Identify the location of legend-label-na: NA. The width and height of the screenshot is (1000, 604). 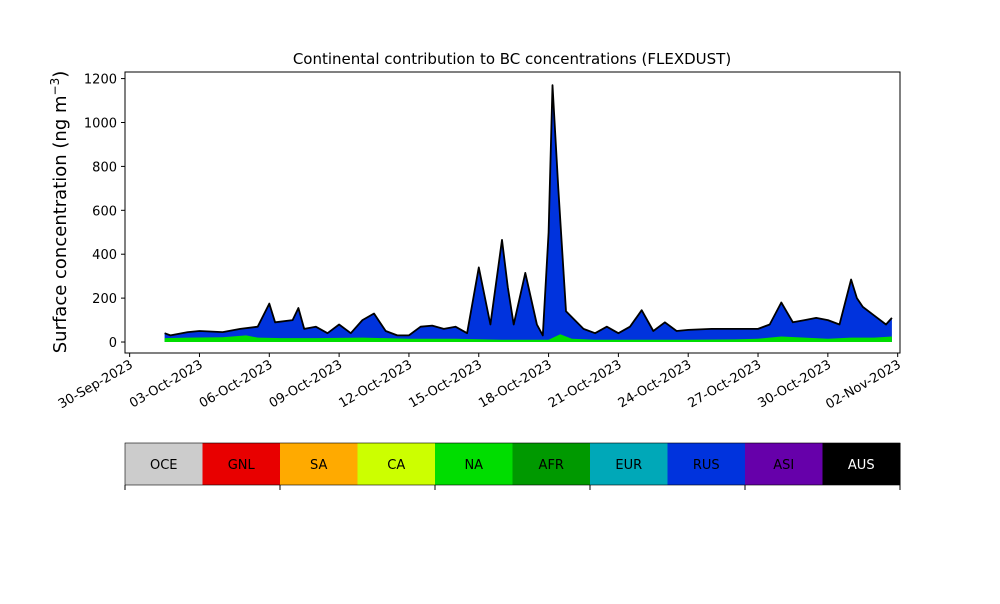
(473, 465).